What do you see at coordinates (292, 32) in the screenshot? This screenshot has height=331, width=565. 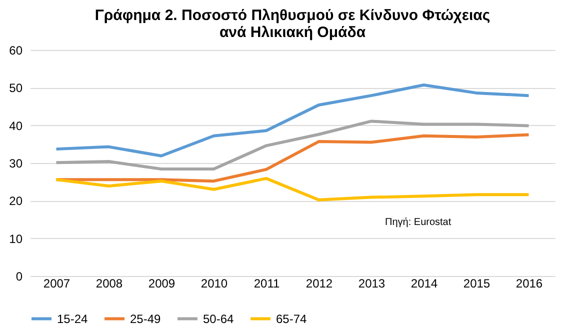 I see `text: ανά Ηλικιακή Ομάδα` at bounding box center [292, 32].